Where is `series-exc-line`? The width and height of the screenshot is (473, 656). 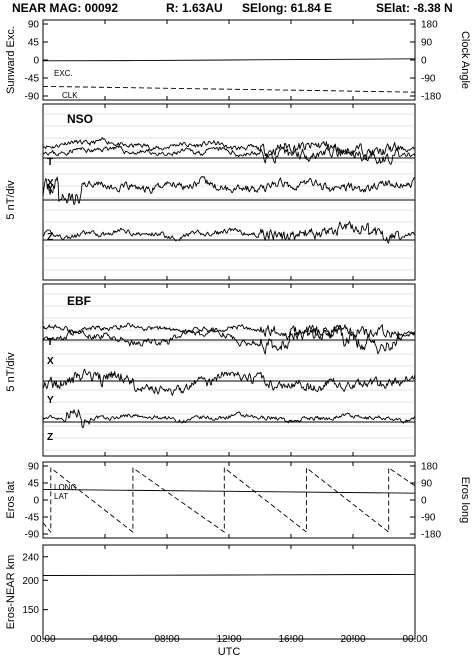 series-exc-line is located at coordinates (229, 60).